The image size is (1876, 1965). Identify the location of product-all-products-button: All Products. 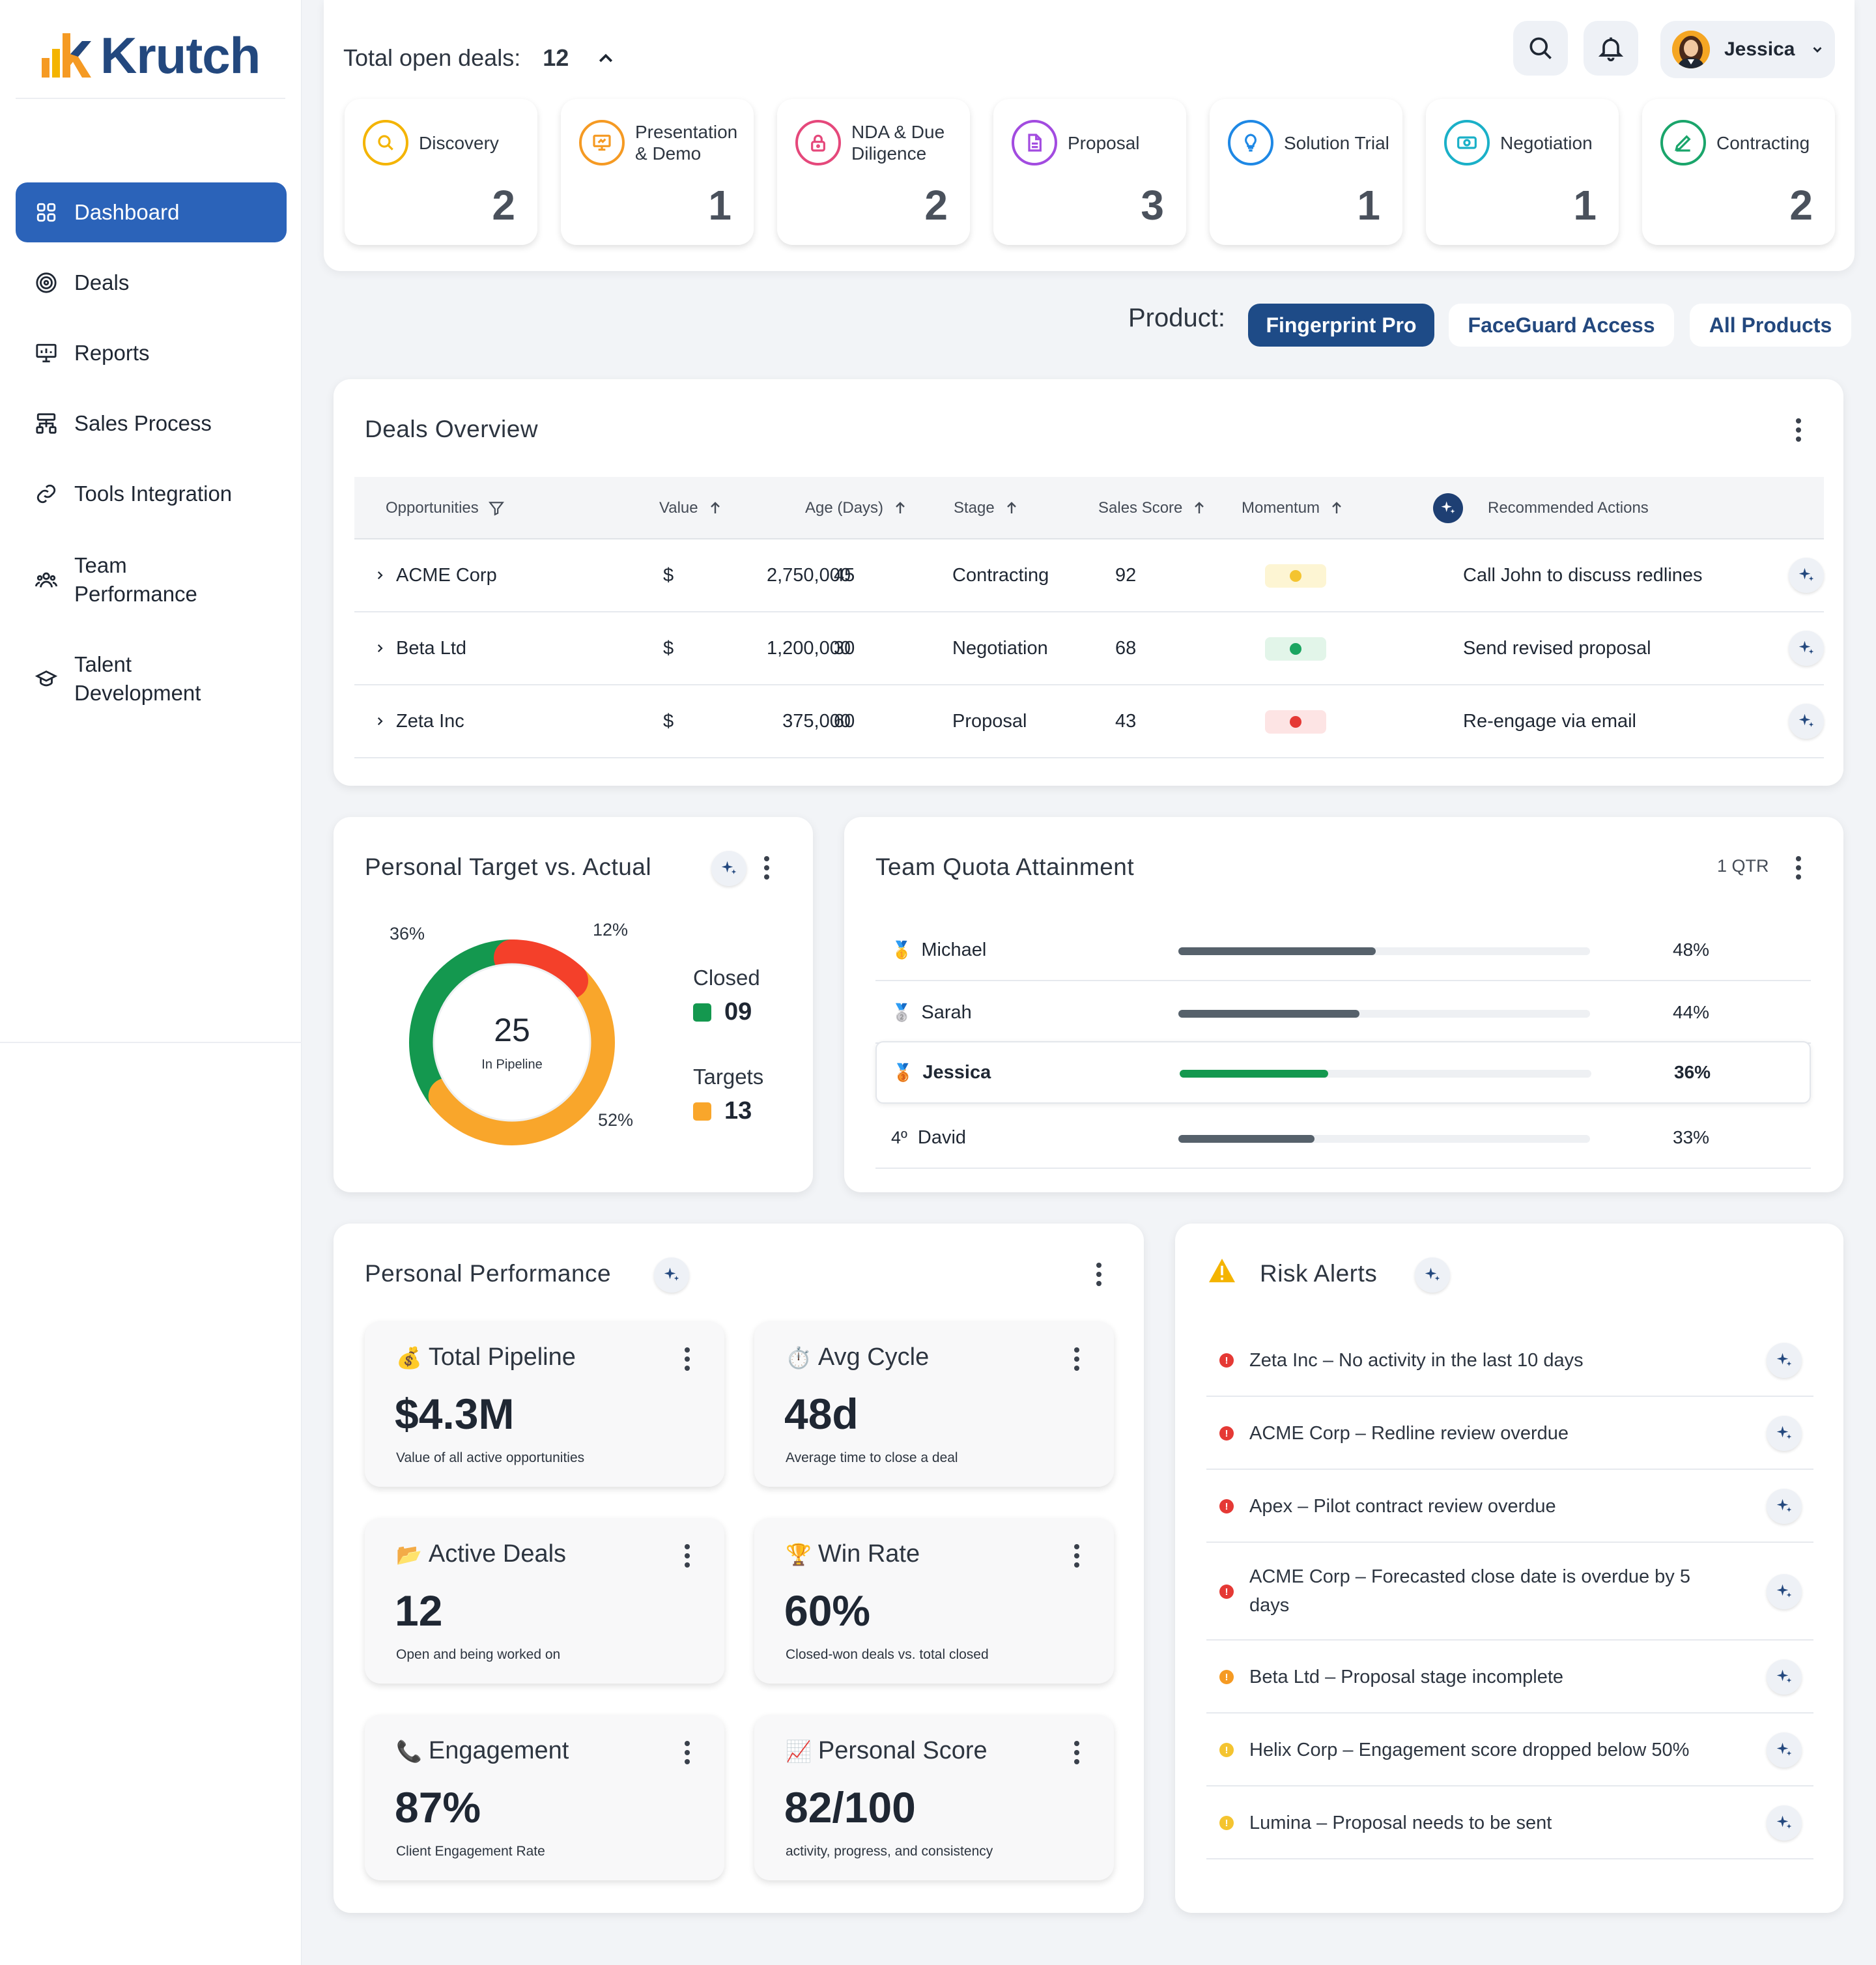
(1771, 325).